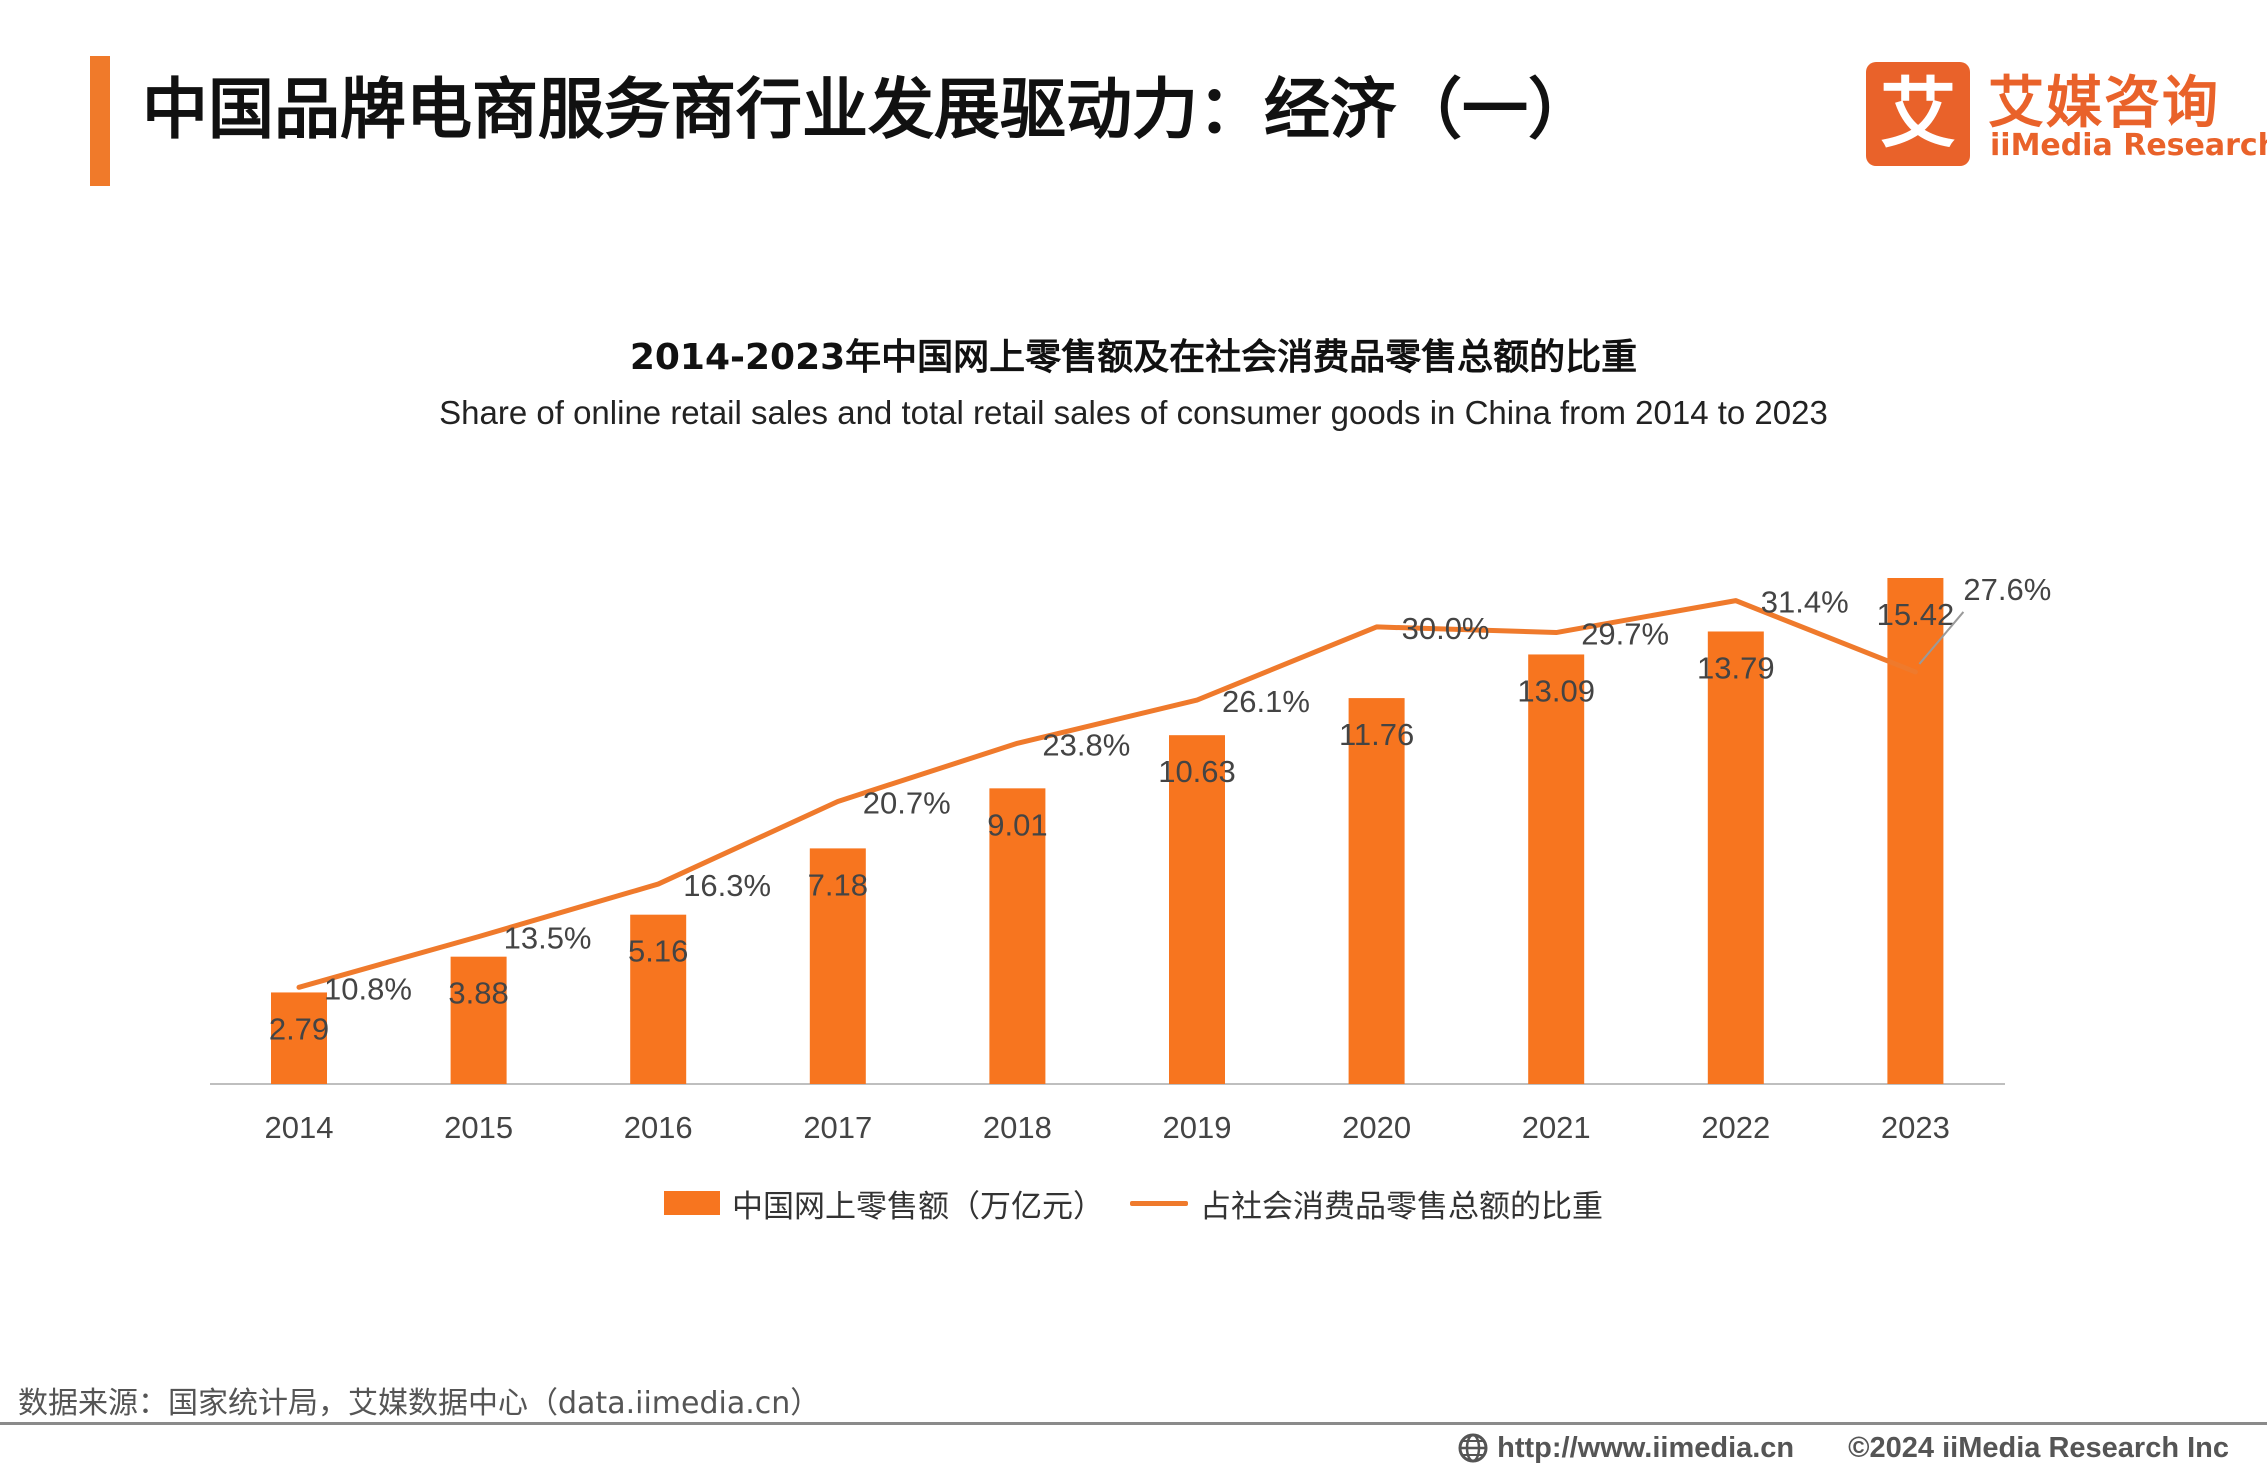 The width and height of the screenshot is (2267, 1474). I want to click on footer-url-group: http://www.iimedia.cn, so click(1625, 1448).